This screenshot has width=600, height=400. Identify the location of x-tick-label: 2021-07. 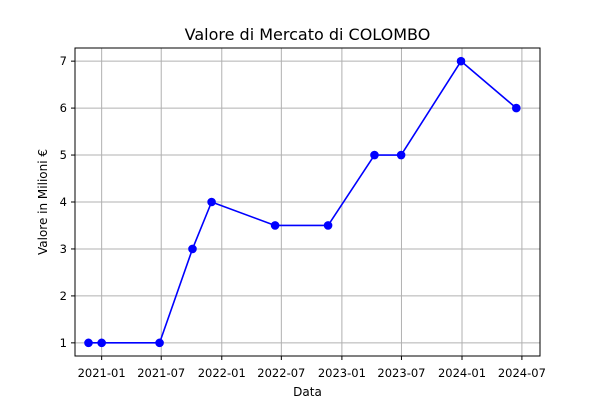
(161, 373).